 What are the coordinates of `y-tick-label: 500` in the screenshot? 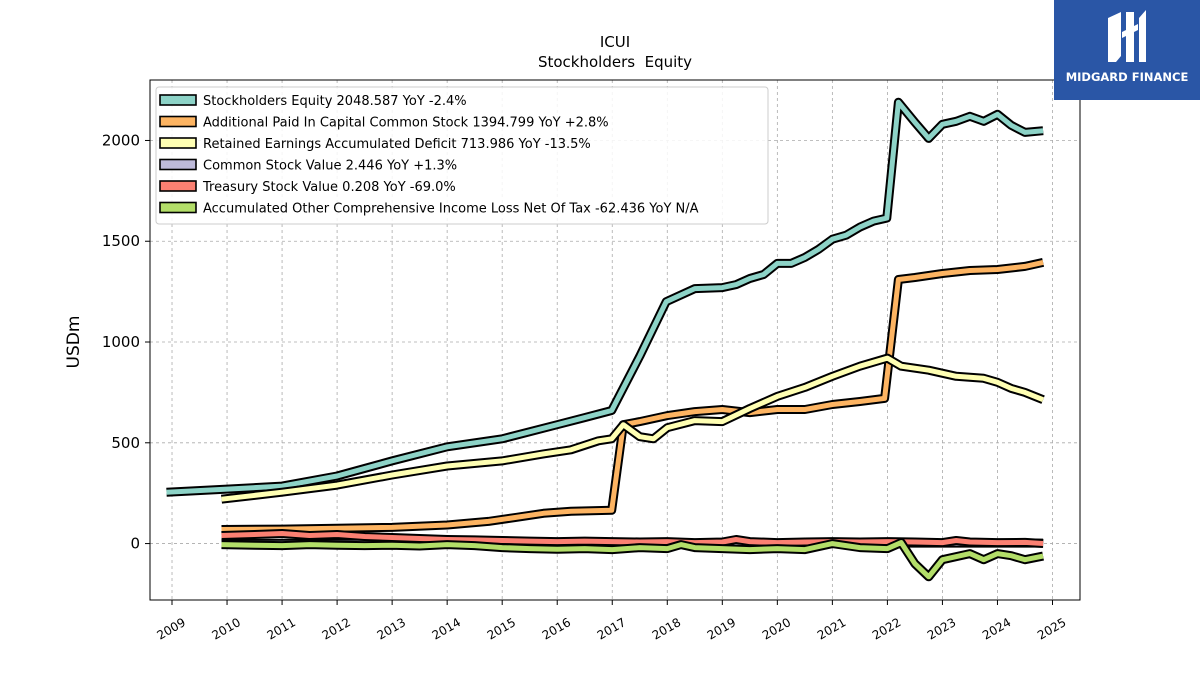 It's located at (125, 443).